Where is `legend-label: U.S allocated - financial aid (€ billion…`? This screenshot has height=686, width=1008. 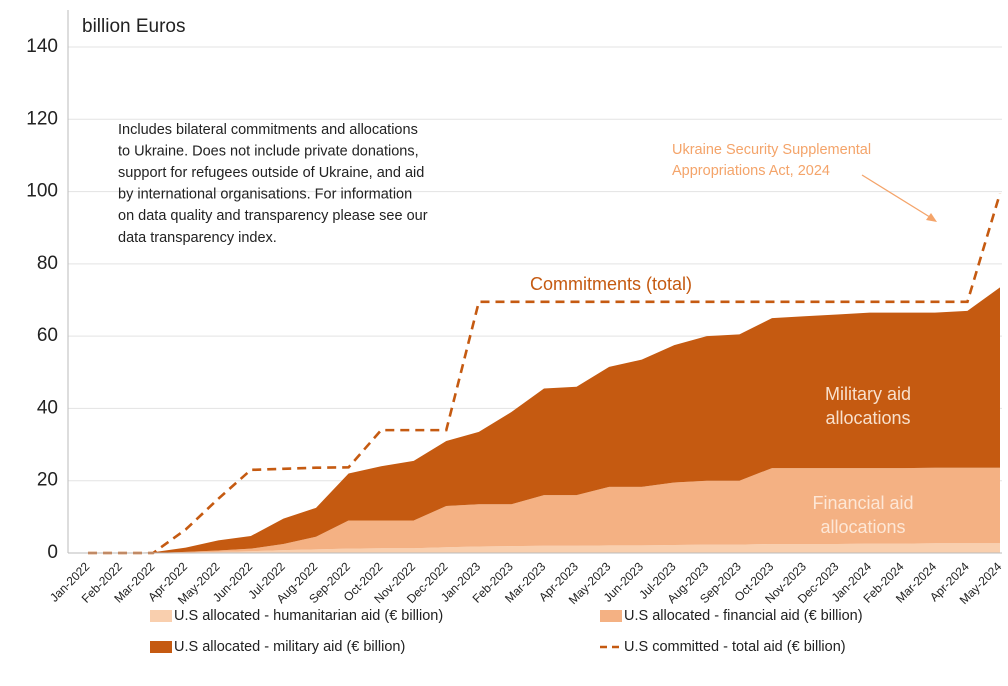 legend-label: U.S allocated - financial aid (€ billion… is located at coordinates (743, 616).